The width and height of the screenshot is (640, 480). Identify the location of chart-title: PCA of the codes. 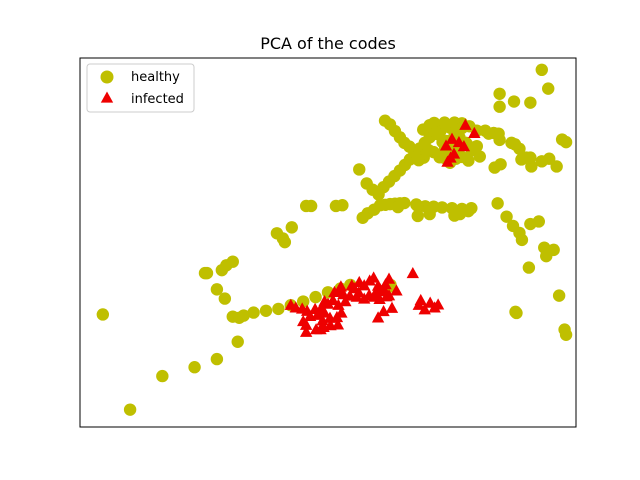
(328, 43).